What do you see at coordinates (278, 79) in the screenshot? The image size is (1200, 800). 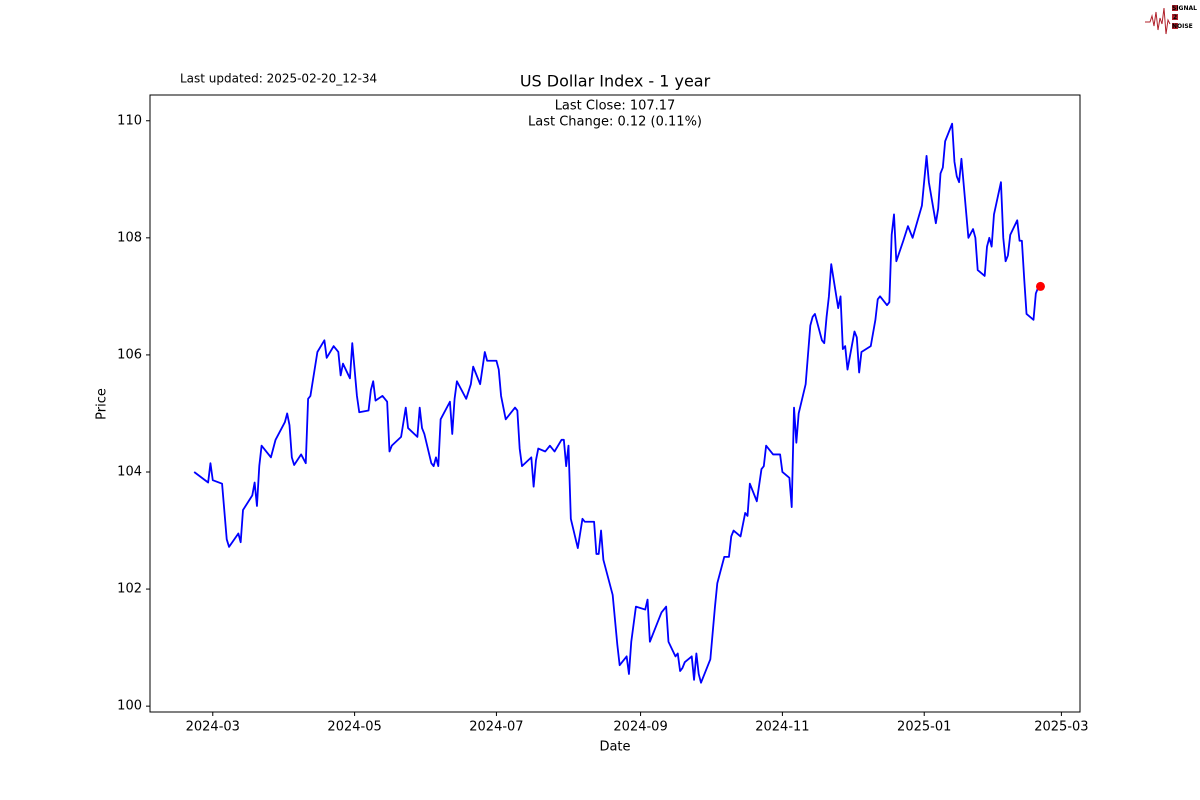 I see `last-updated: Last updated: 2025-02-20_12-34` at bounding box center [278, 79].